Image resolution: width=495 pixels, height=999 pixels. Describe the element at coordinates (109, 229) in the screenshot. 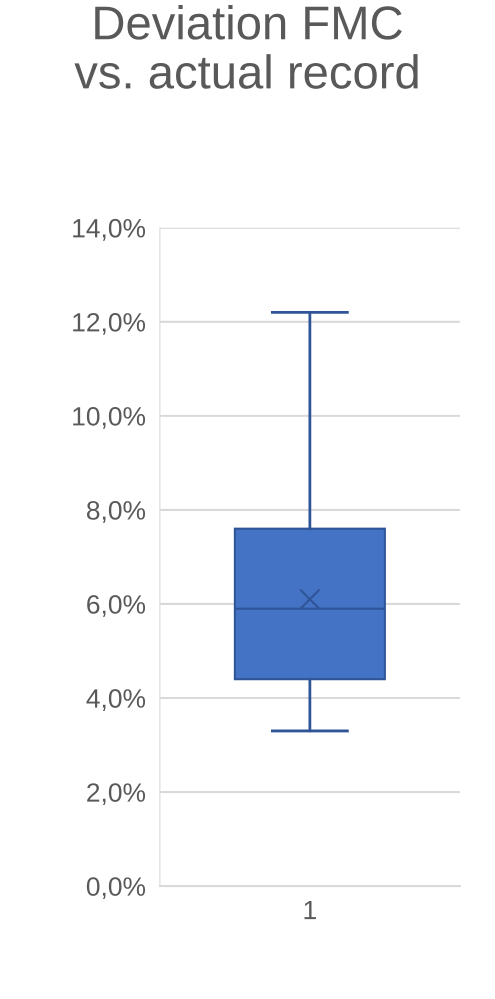

I see `y-tick-label: 14,0%` at that location.